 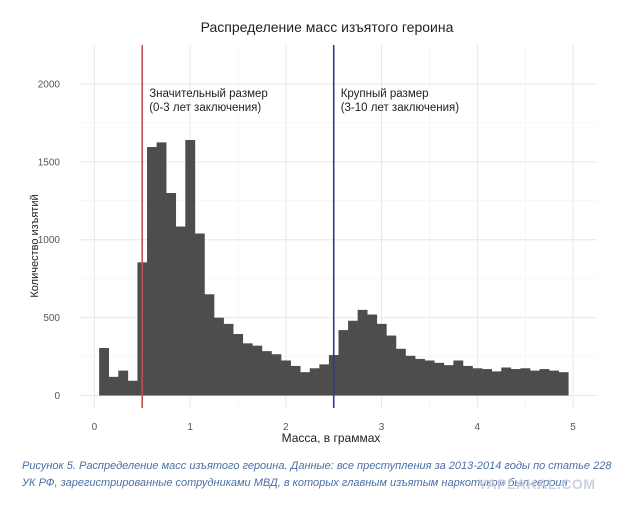 I want to click on y-tick-label: 500, so click(x=51, y=318).